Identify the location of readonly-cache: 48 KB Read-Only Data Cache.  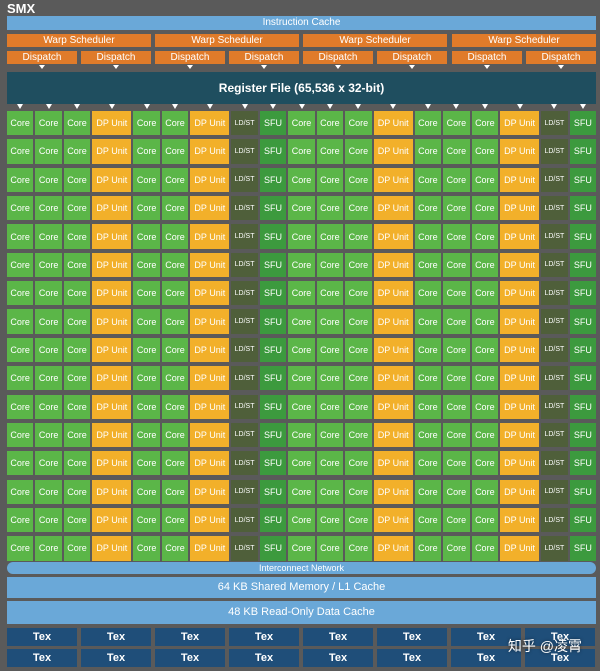
(301, 612).